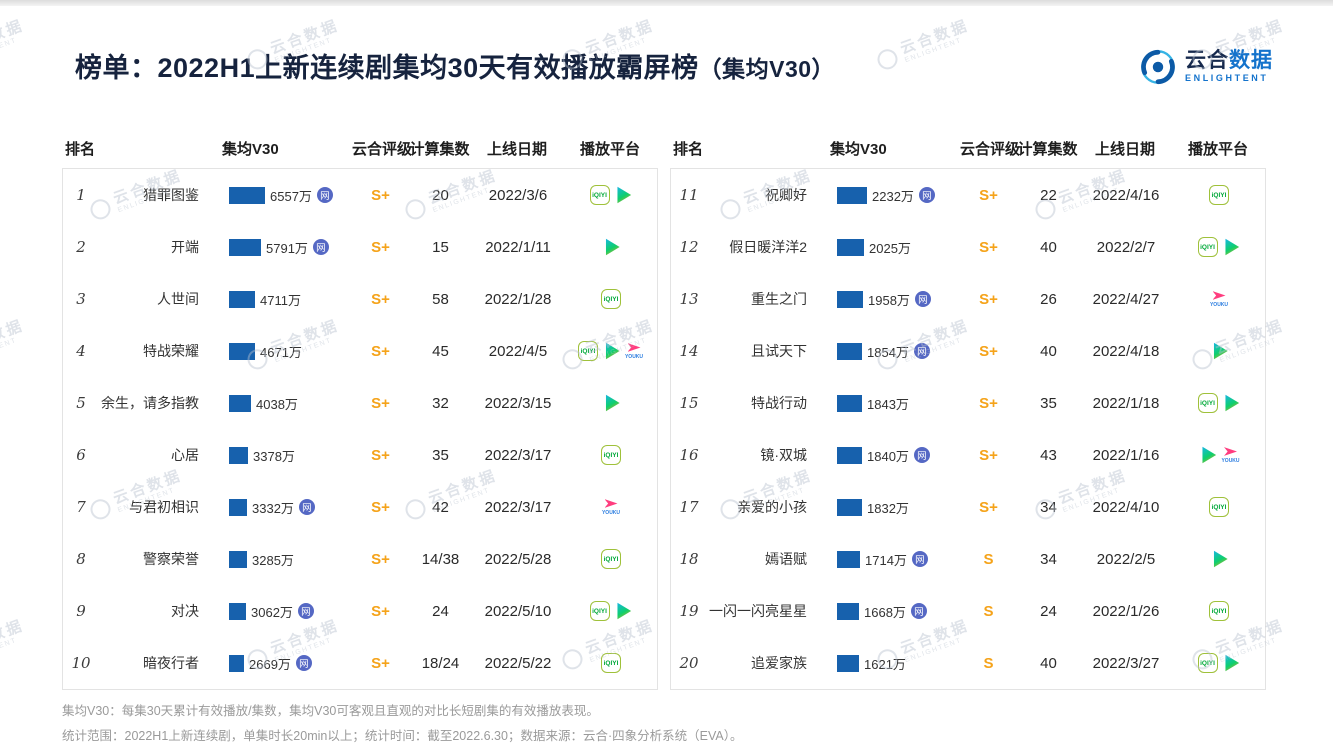 This screenshot has width=1333, height=750. Describe the element at coordinates (276, 507) in the screenshot. I see `v30-cell: 3332万 网` at that location.